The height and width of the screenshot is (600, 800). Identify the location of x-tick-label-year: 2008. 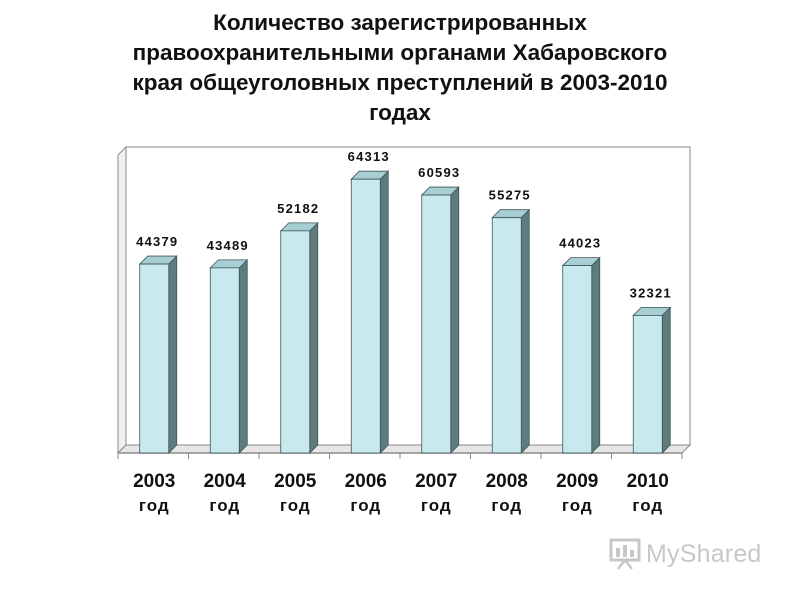
(507, 481).